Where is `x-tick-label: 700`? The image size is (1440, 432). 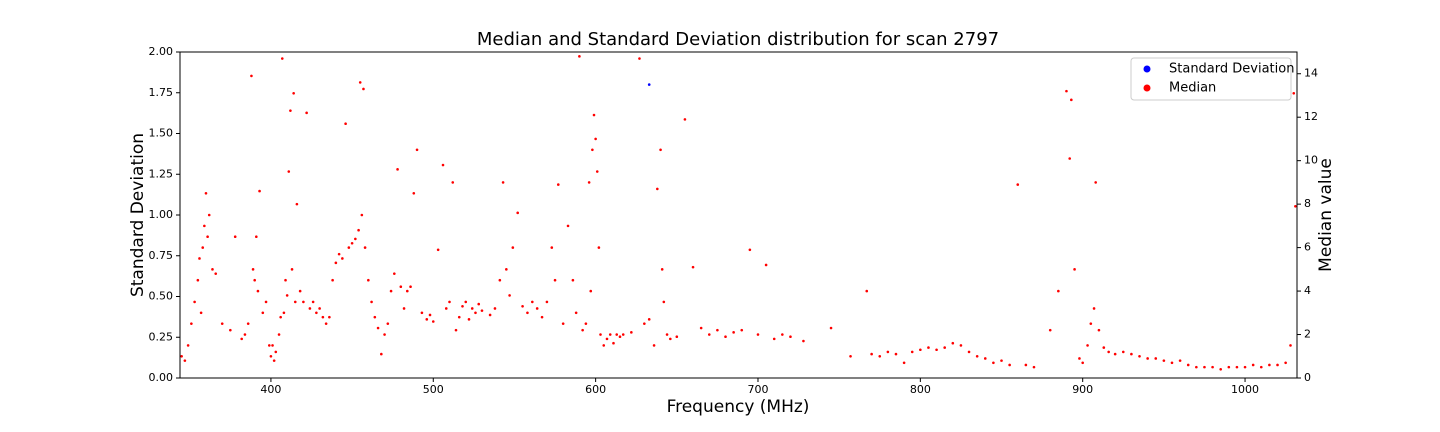
x-tick-label: 700 is located at coordinates (757, 389).